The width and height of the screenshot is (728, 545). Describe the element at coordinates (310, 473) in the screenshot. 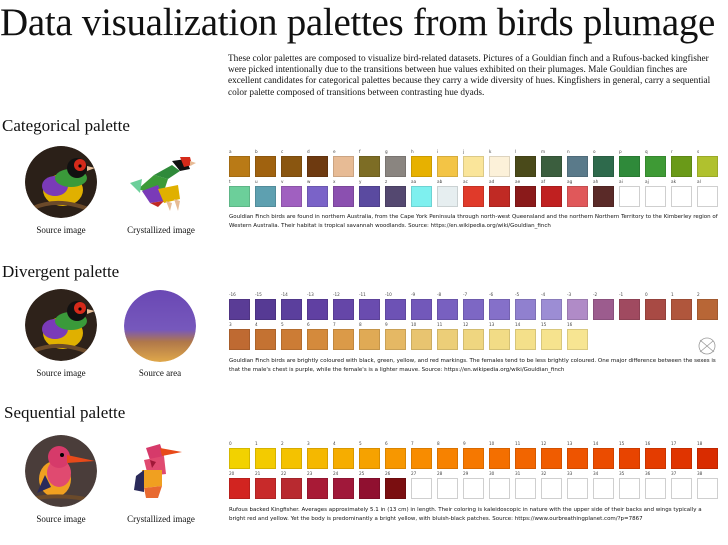

I see `swatch-code: 23` at that location.